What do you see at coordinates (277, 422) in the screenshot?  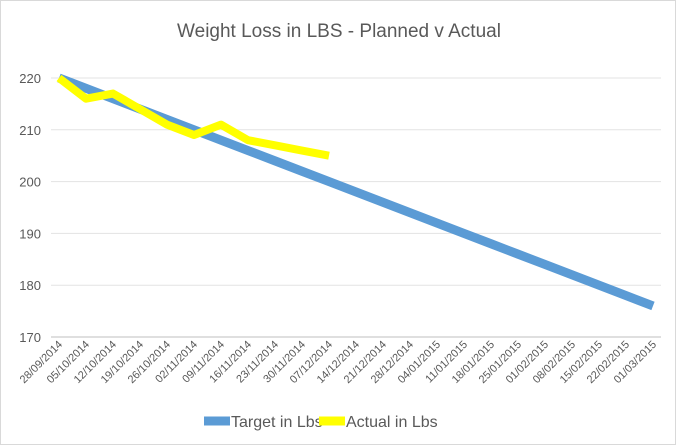 I see `legend-label: Target in Lbs` at bounding box center [277, 422].